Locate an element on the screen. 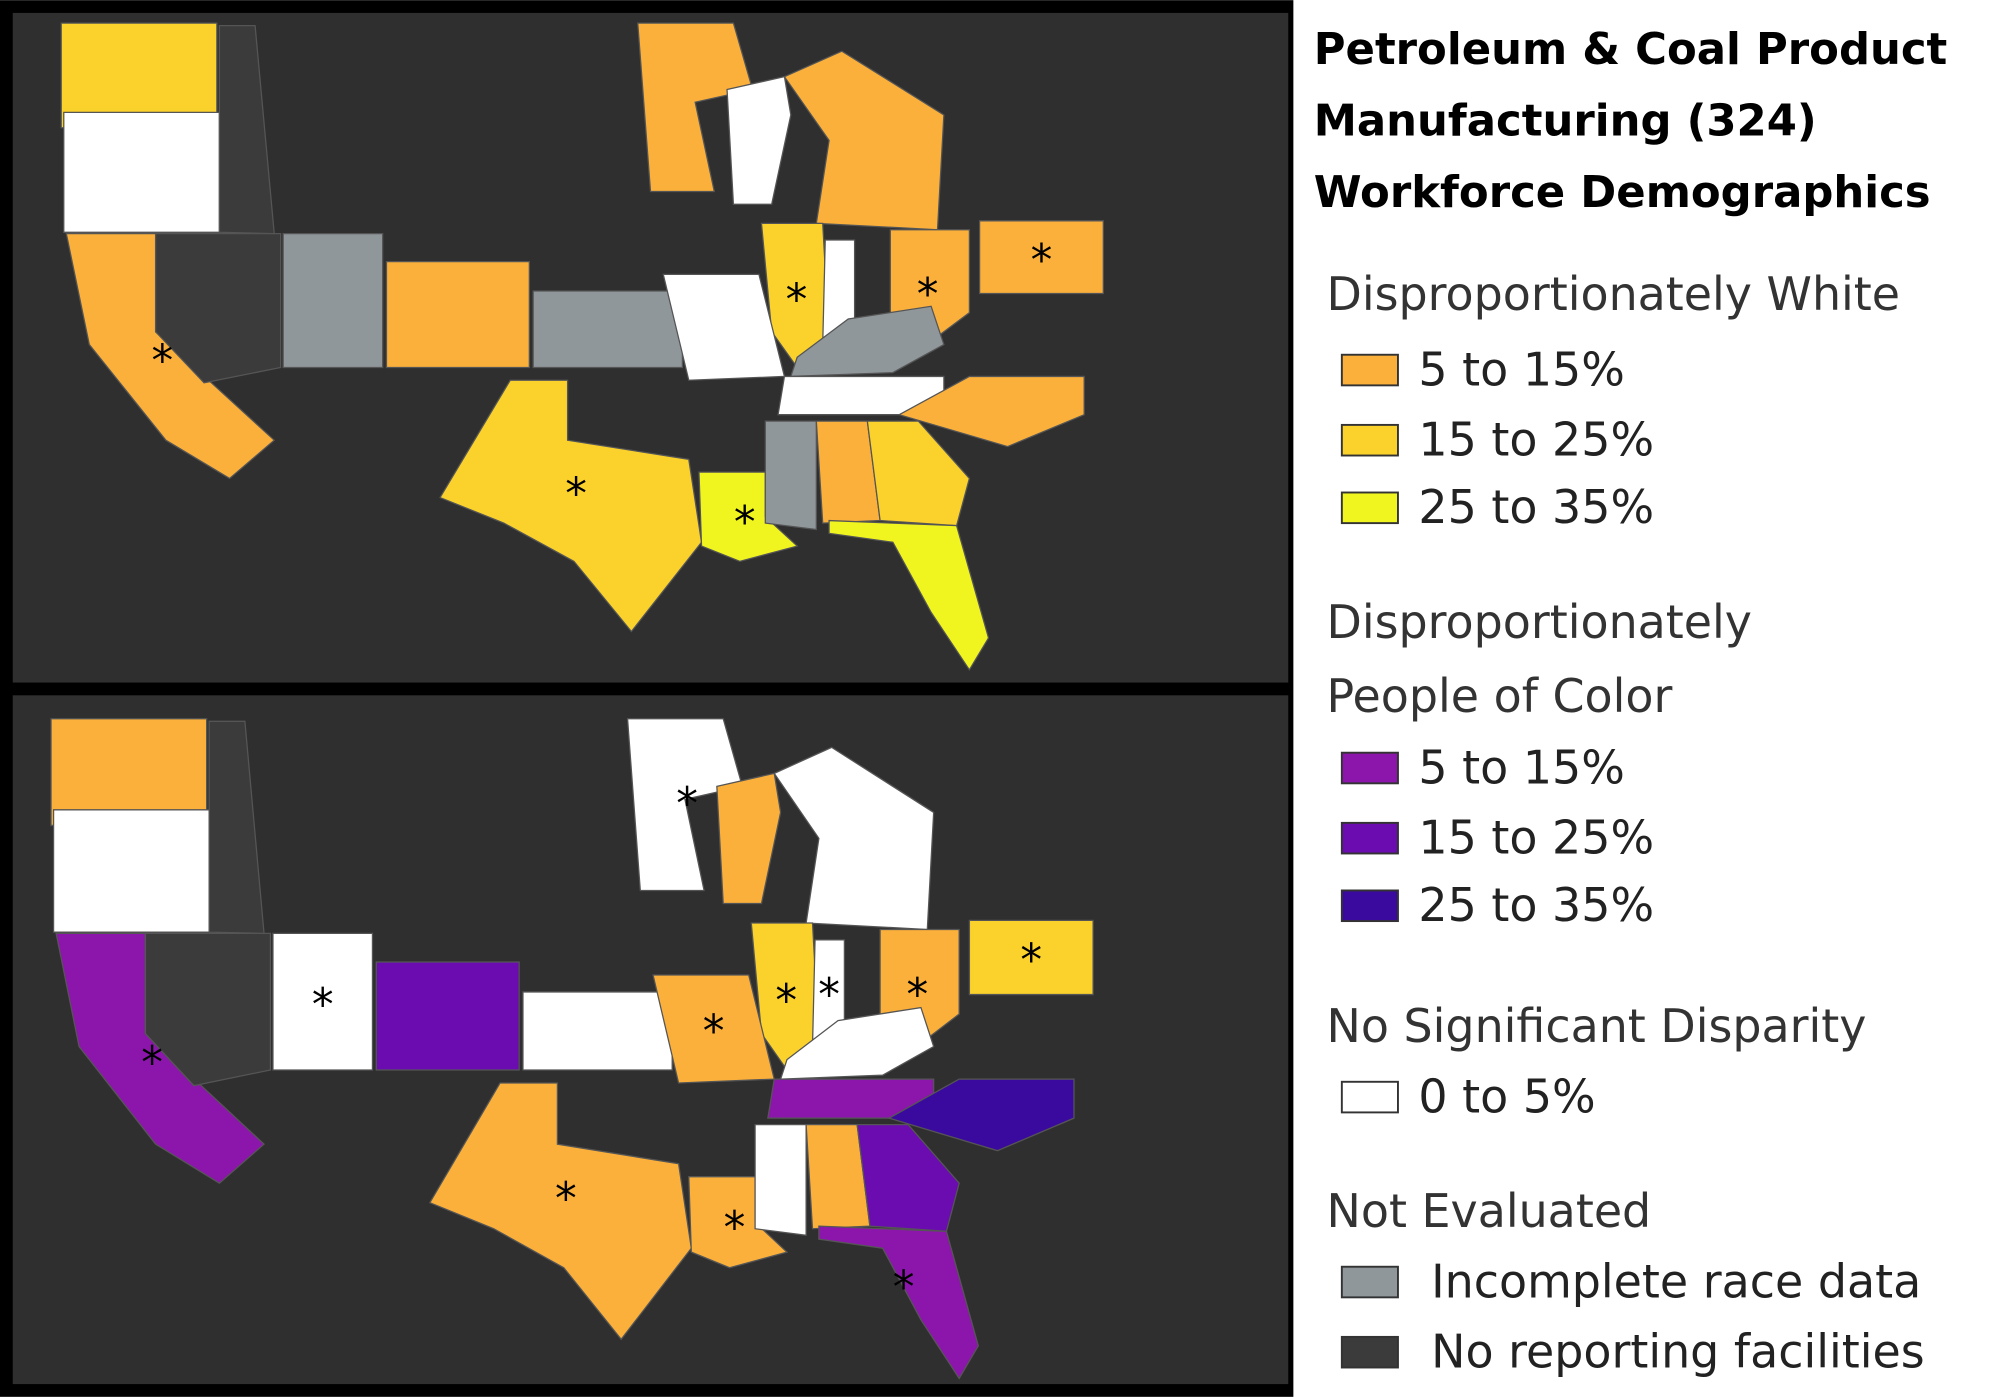 Image resolution: width=2000 pixels, height=1397 pixels. legend-label: Incomplete race data is located at coordinates (1676, 1281).